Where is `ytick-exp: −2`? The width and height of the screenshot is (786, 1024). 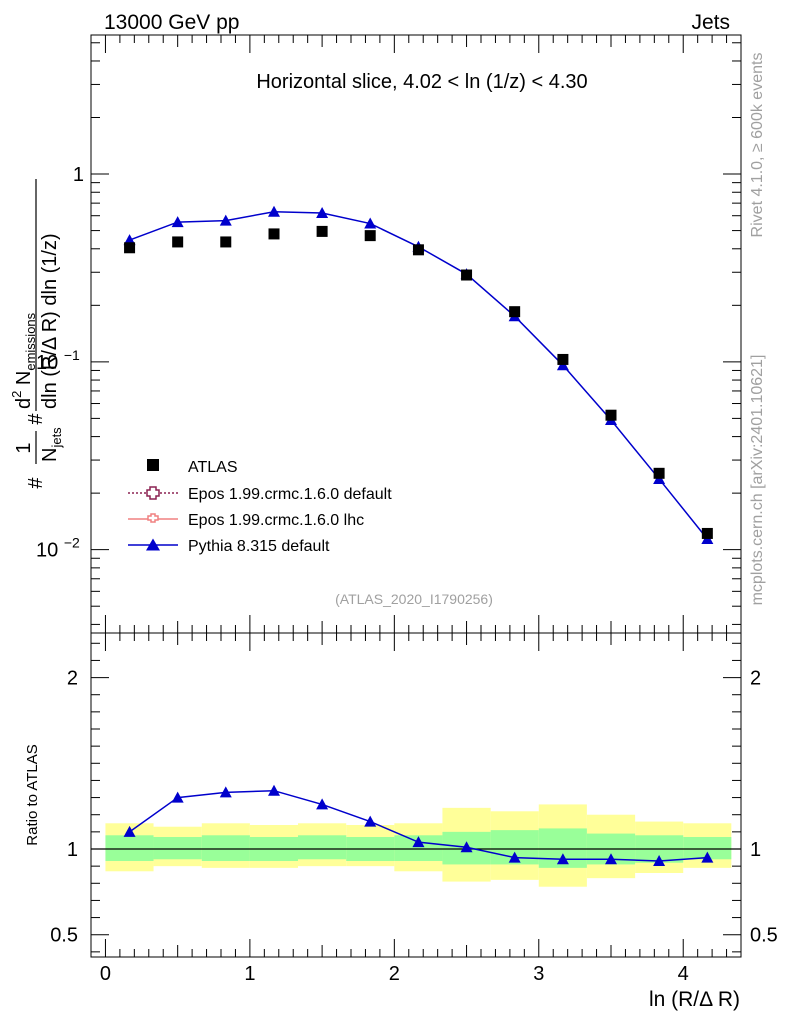 ytick-exp: −2 is located at coordinates (72, 543).